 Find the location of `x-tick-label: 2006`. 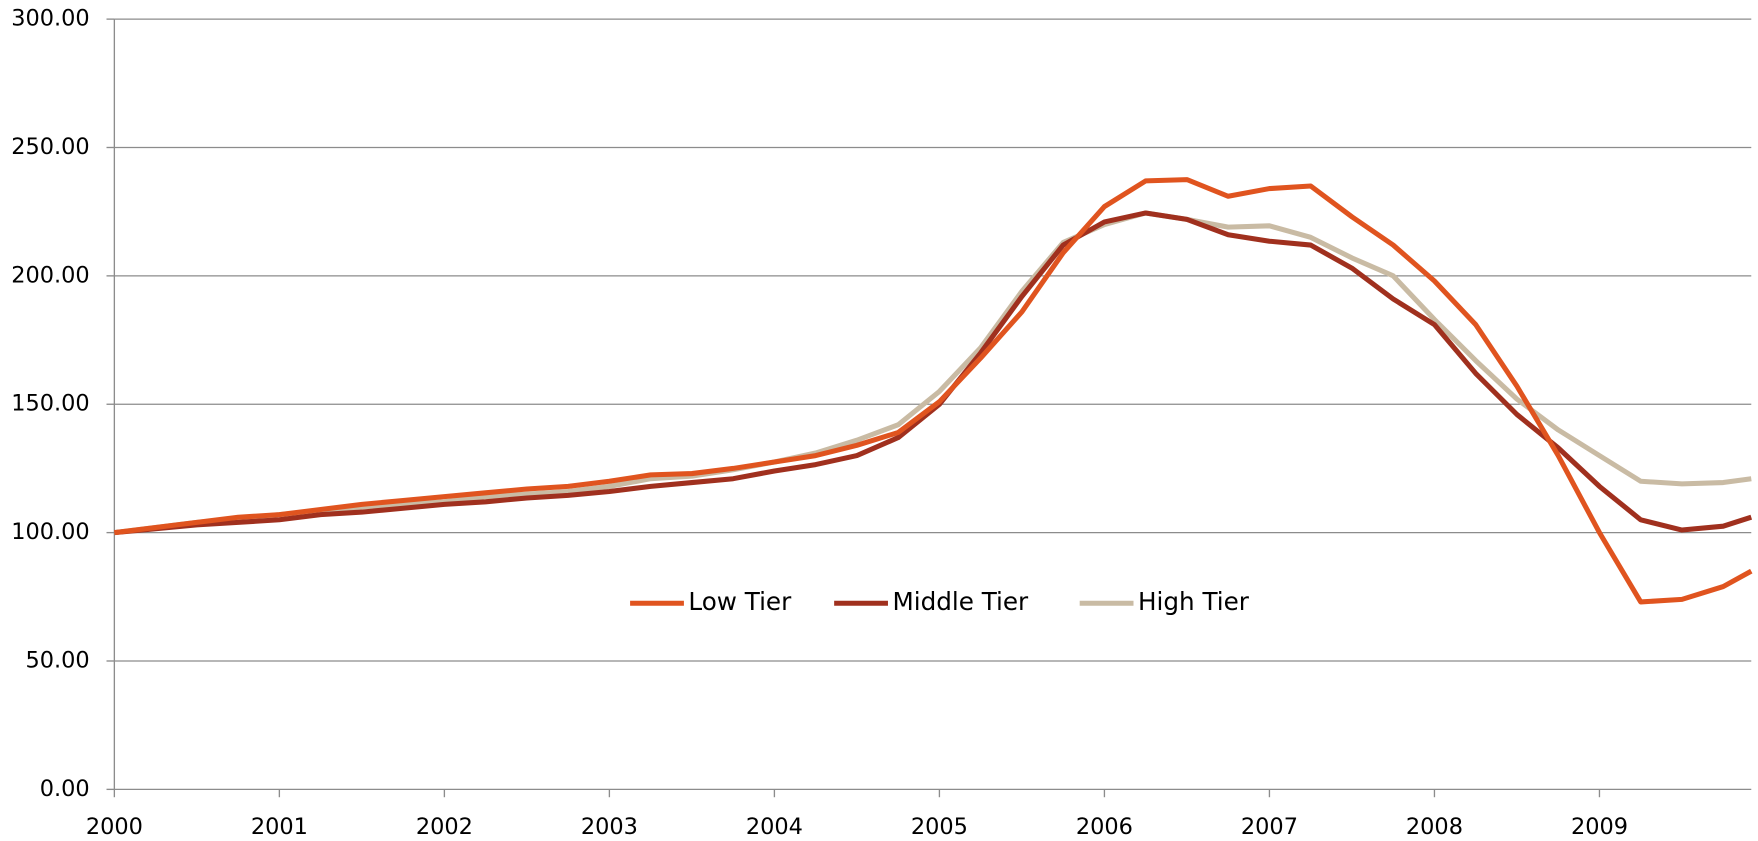

x-tick-label: 2006 is located at coordinates (1104, 827).